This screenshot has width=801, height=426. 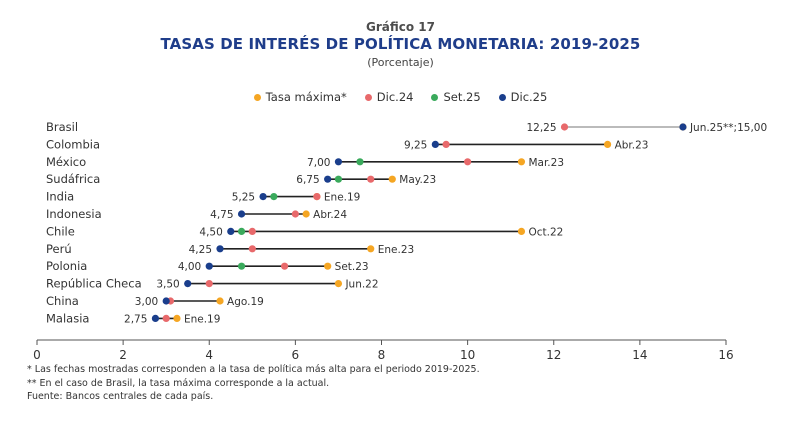 I want to click on chart-unit: (Porcentaje), so click(x=400, y=62).